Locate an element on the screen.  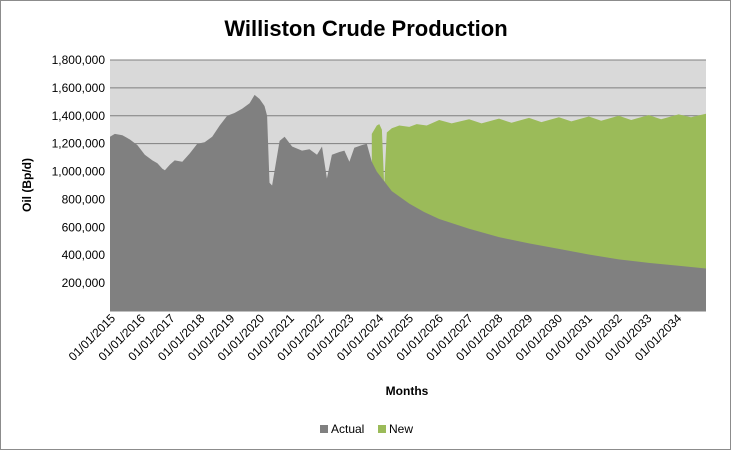
y-tick-label: 400,000 is located at coordinates (84, 255).